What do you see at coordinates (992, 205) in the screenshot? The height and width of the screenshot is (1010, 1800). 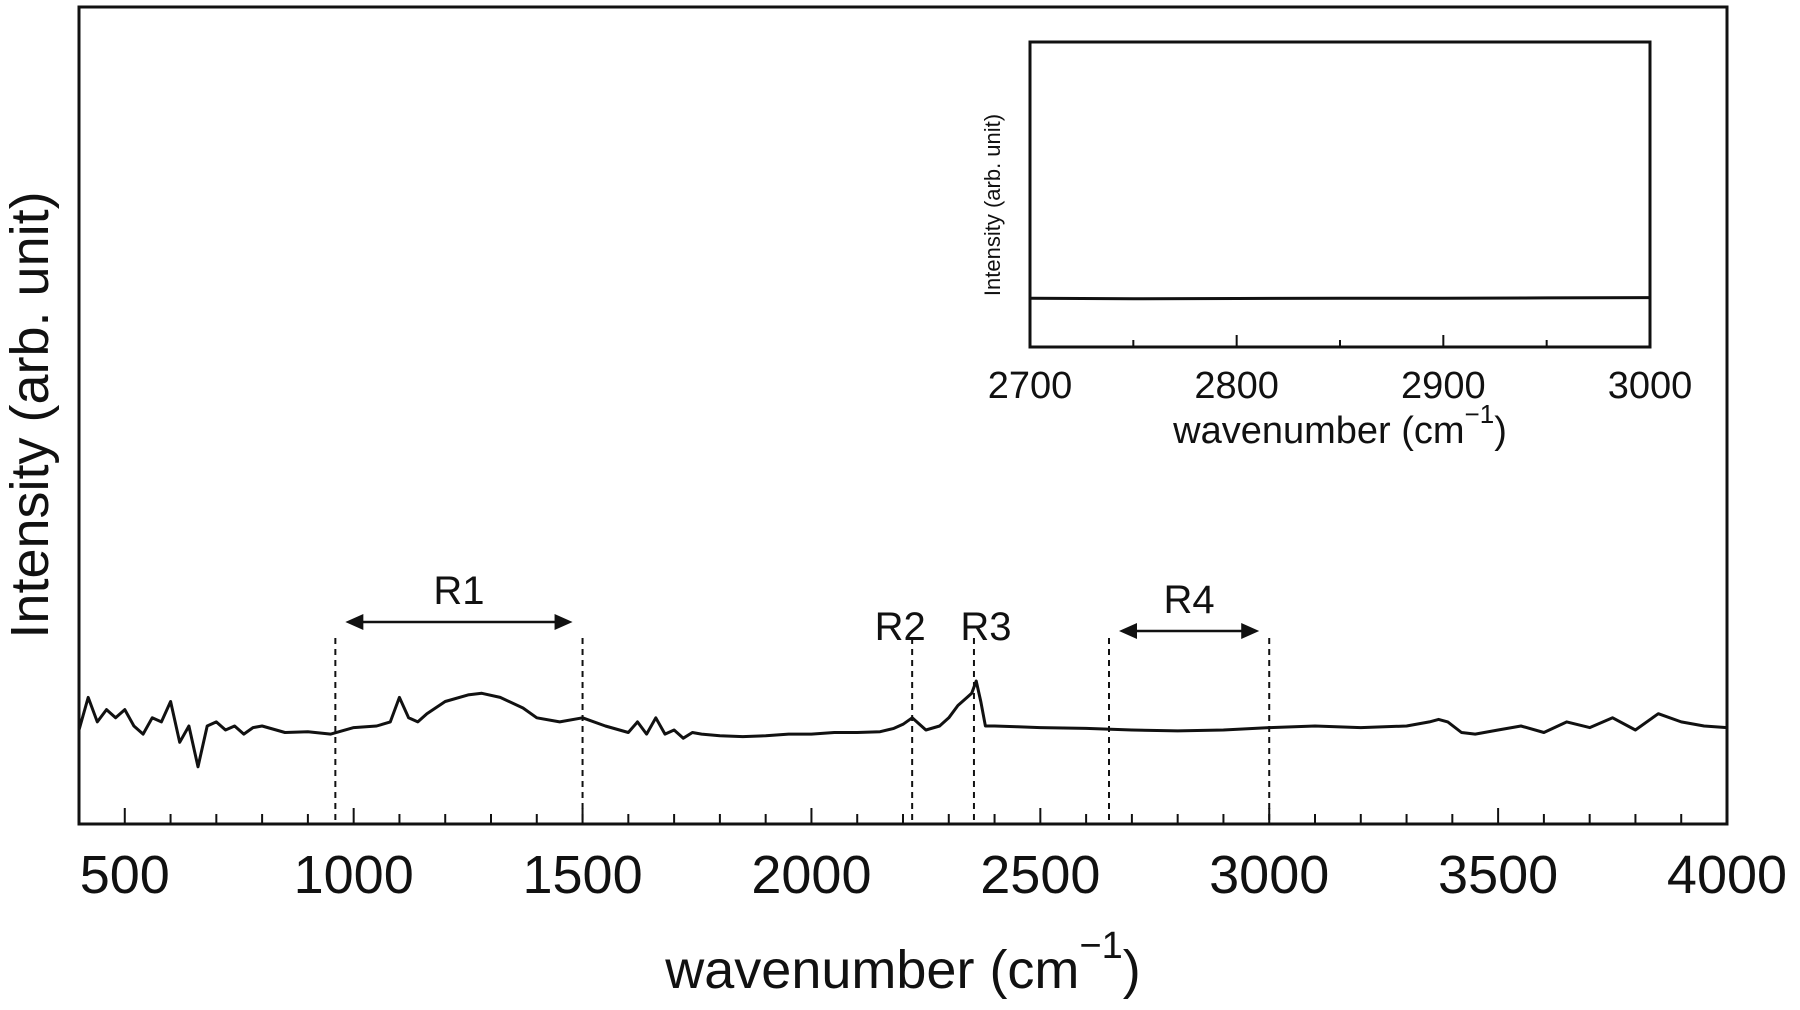 I see `inset-y-axis-label: Intensity (arb. unit)` at bounding box center [992, 205].